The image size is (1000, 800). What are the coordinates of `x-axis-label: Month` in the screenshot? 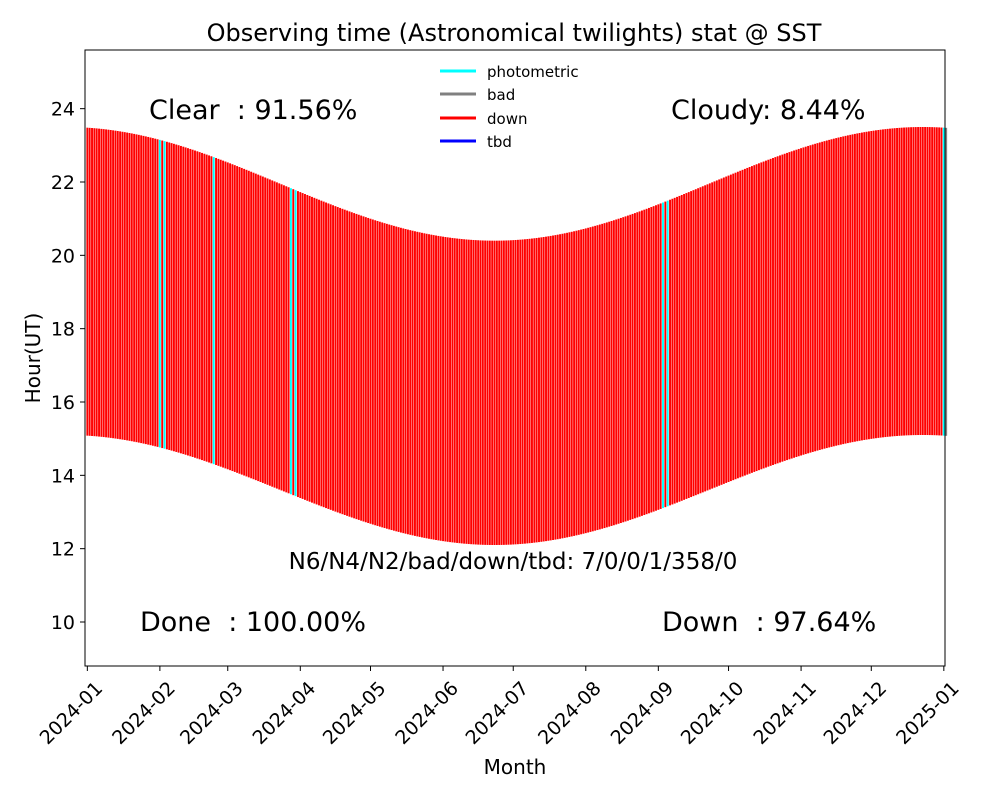 It's located at (515, 767).